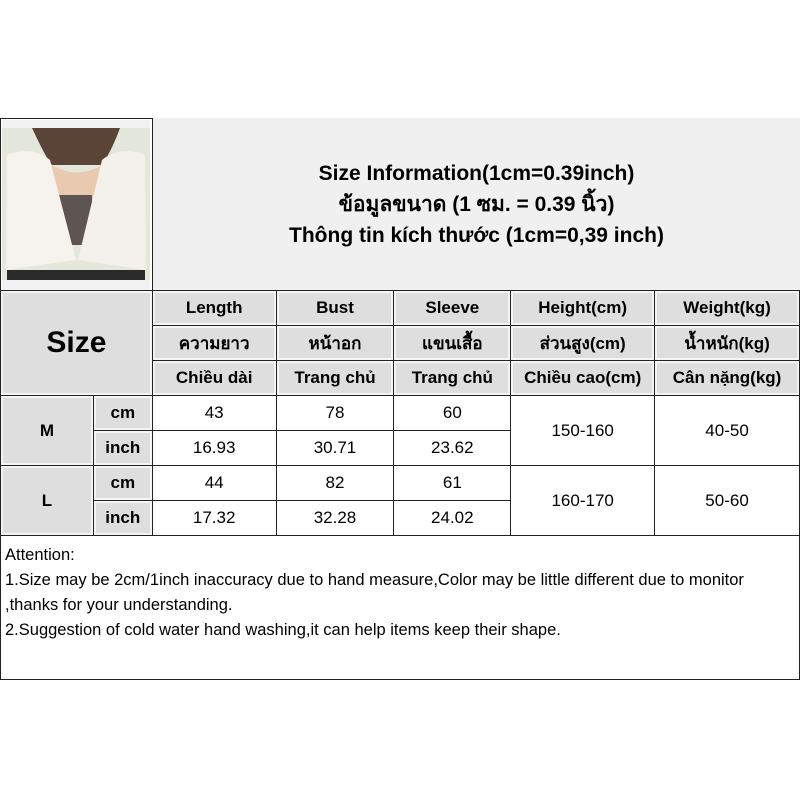 This screenshot has width=800, height=800. Describe the element at coordinates (727, 378) in the screenshot. I see `col-weight-vi: Cân nặng(kg)` at that location.